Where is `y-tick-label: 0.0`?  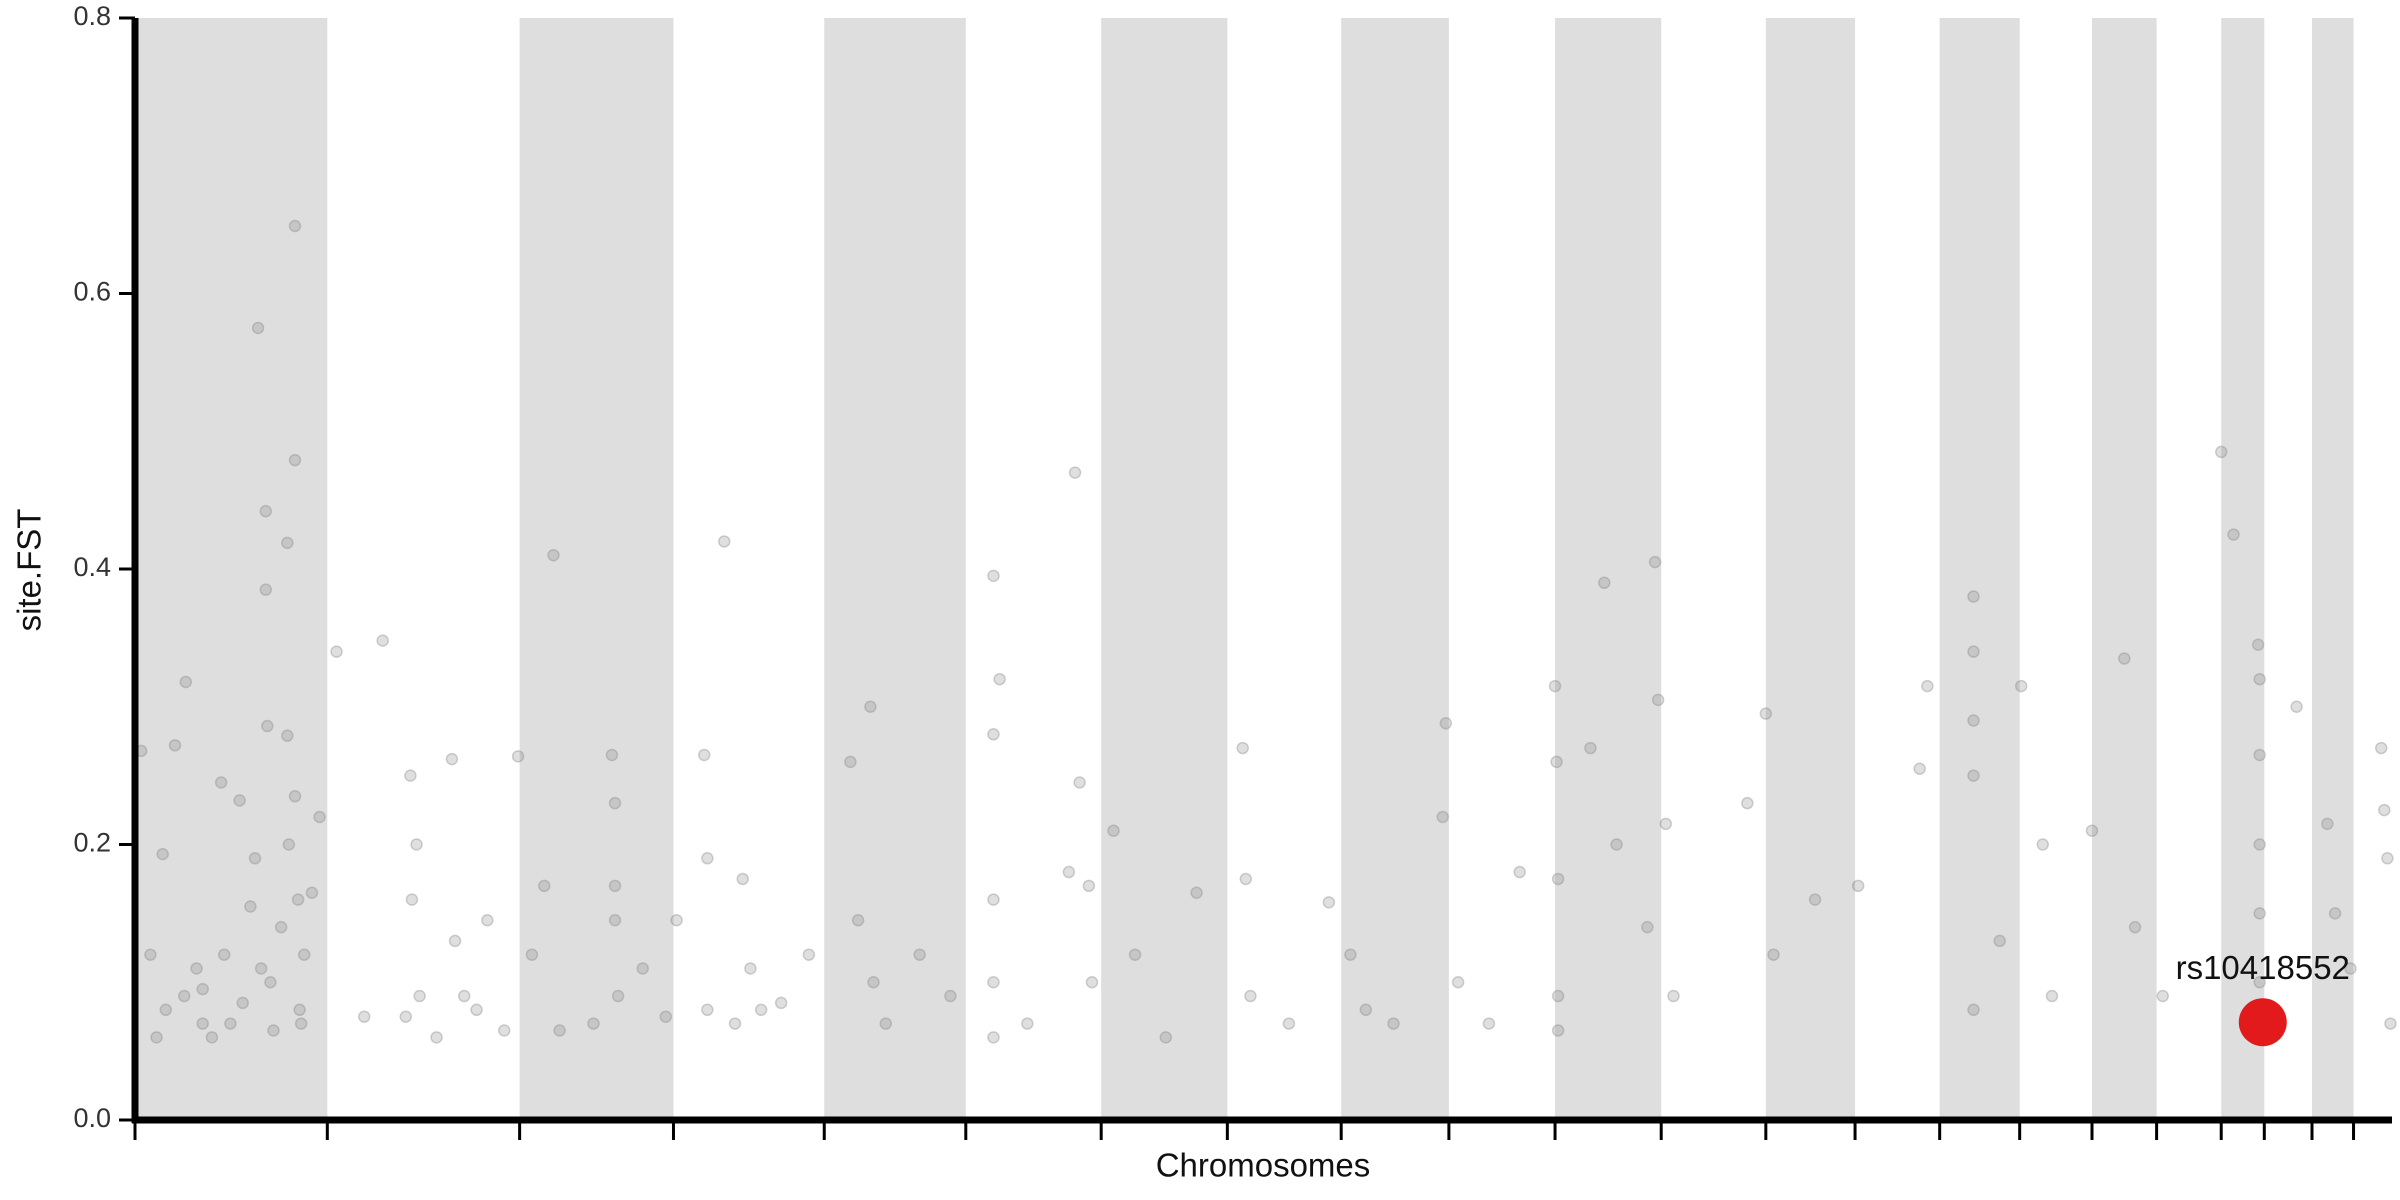
y-tick-label: 0.0 is located at coordinates (92, 1118).